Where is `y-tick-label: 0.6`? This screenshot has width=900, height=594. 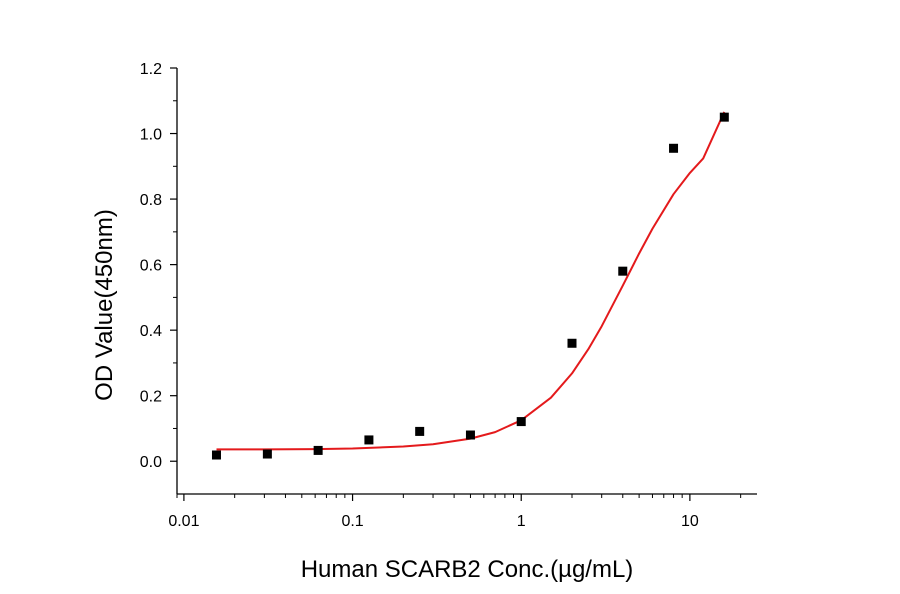 y-tick-label: 0.6 is located at coordinates (151, 266).